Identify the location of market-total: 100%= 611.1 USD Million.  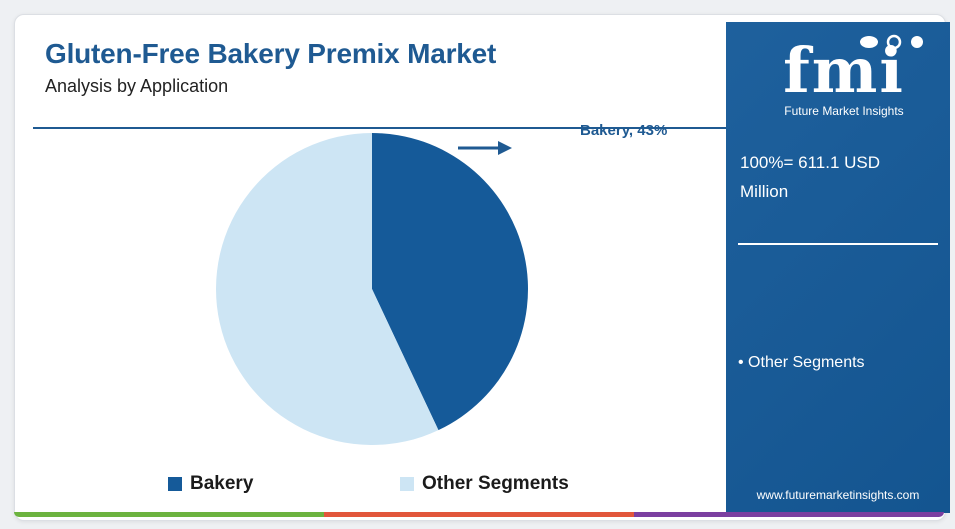
(835, 177).